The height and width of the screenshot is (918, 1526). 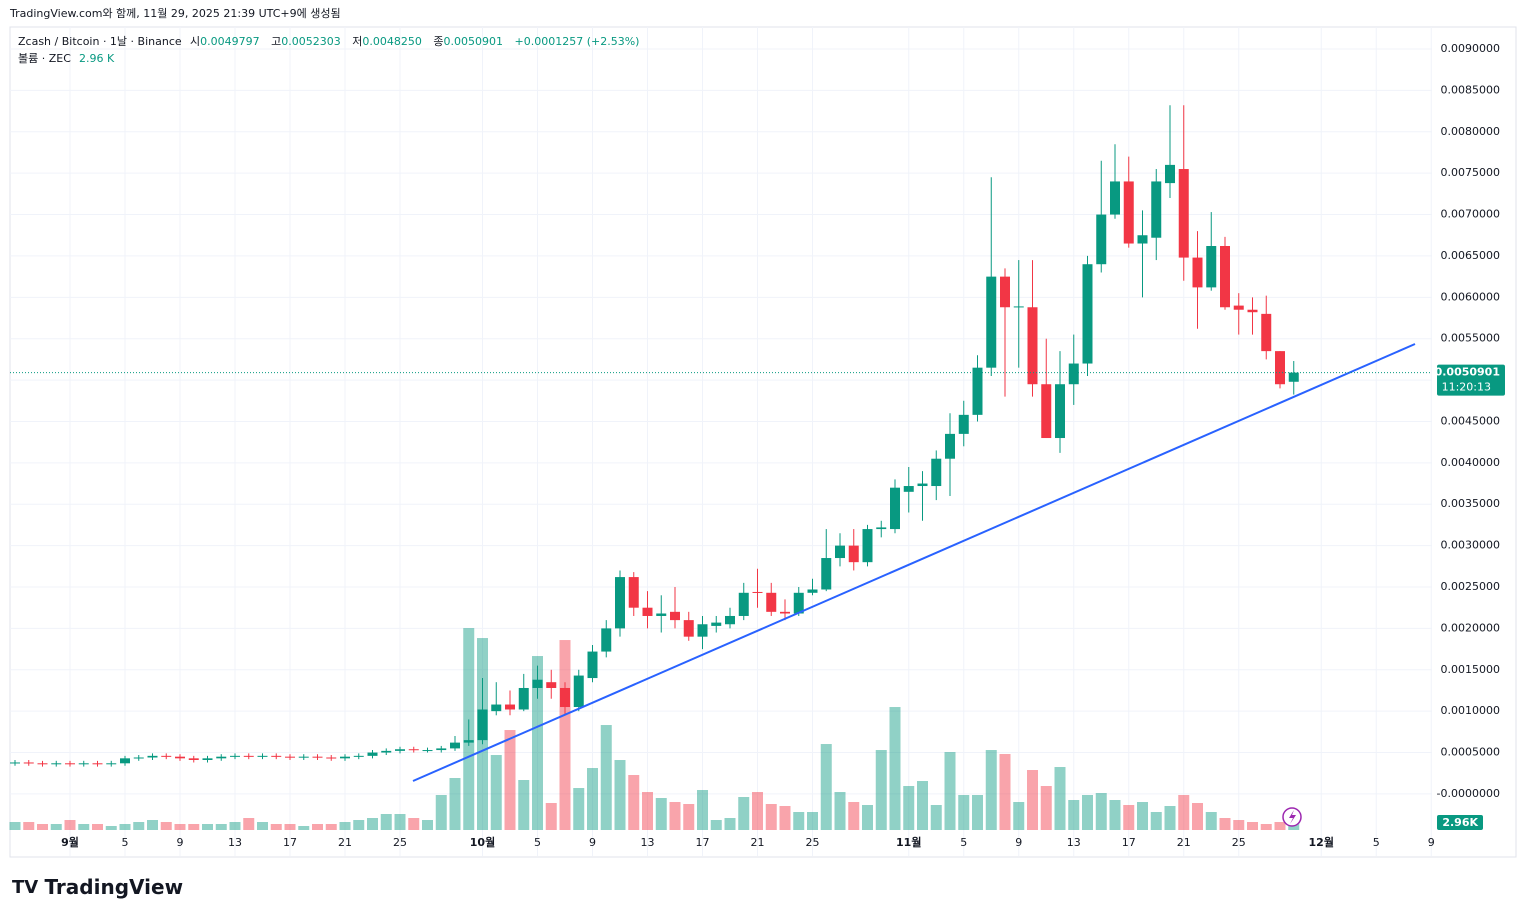 What do you see at coordinates (1467, 372) in the screenshot?
I see `price-tag-value: 0.0050901` at bounding box center [1467, 372].